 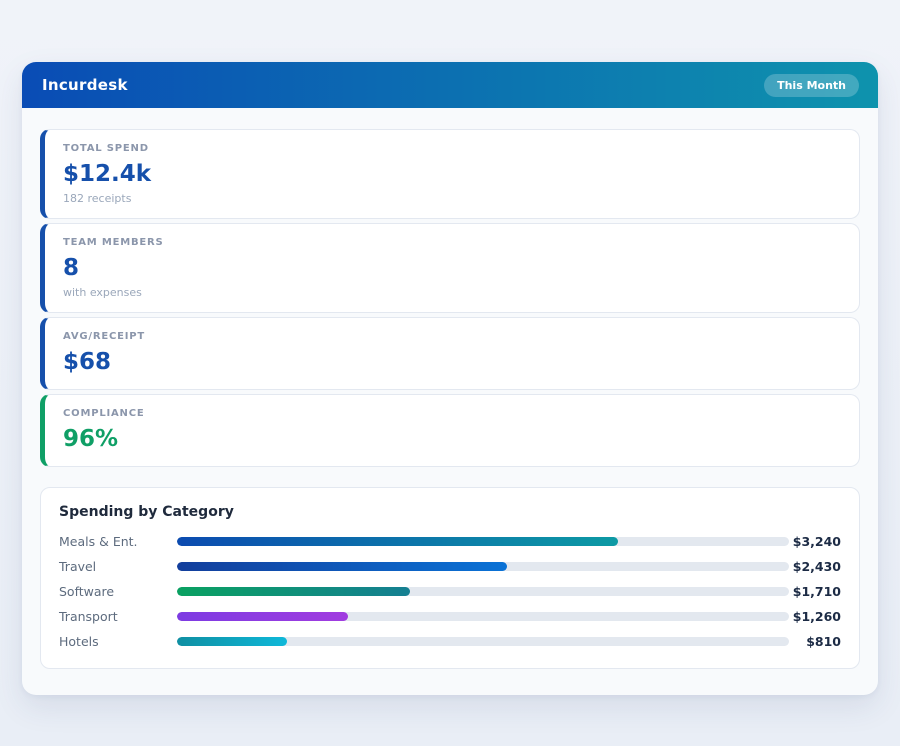 What do you see at coordinates (816, 616) in the screenshot?
I see `bar-value-label: $1,260` at bounding box center [816, 616].